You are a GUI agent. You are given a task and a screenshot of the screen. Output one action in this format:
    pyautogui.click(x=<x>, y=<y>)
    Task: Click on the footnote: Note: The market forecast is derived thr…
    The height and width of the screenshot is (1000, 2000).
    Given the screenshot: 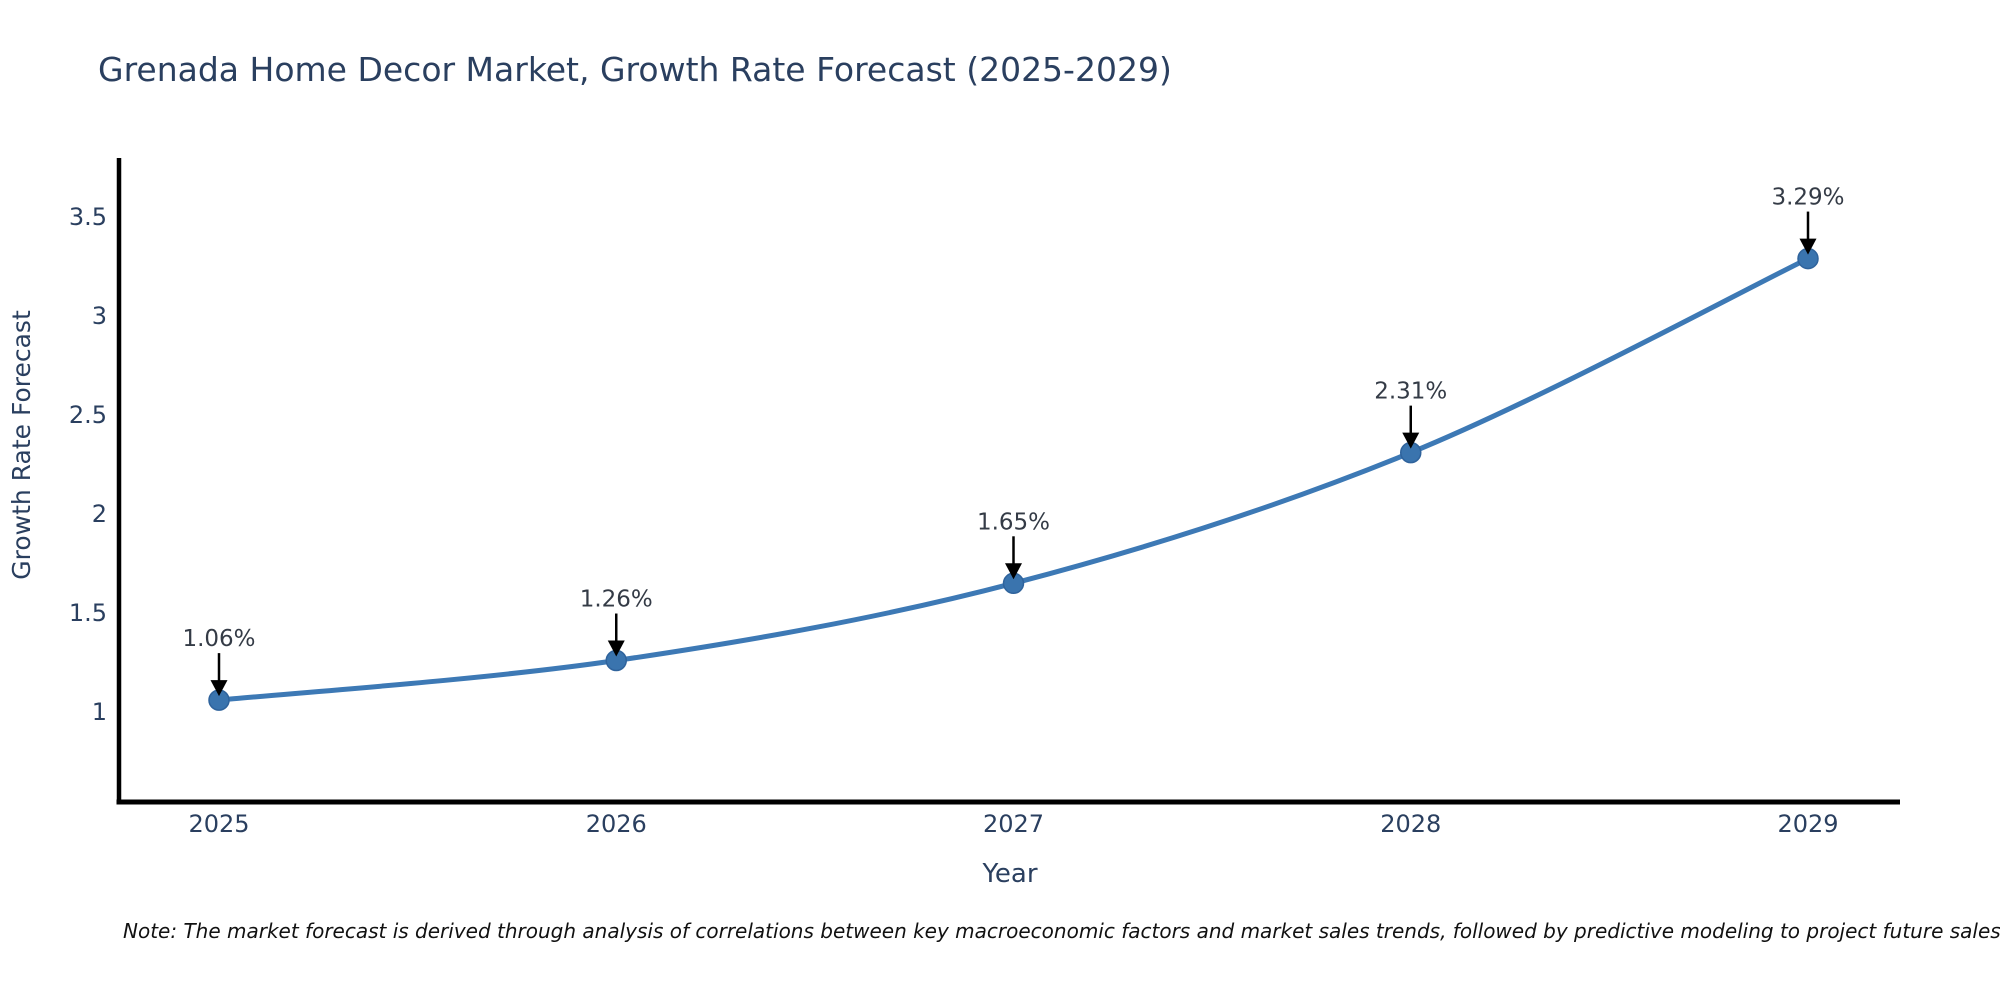 What is the action you would take?
    pyautogui.click(x=1061, y=931)
    